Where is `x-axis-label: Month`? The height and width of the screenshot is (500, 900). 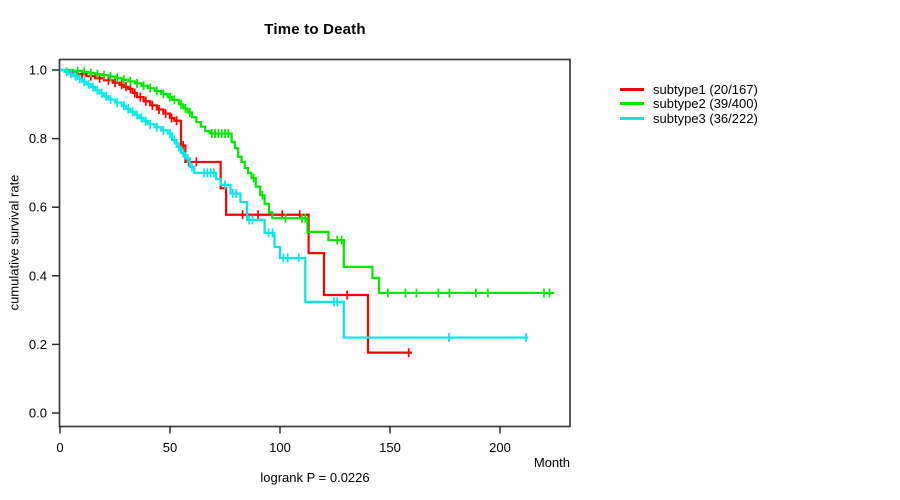
x-axis-label: Month is located at coordinates (551, 462).